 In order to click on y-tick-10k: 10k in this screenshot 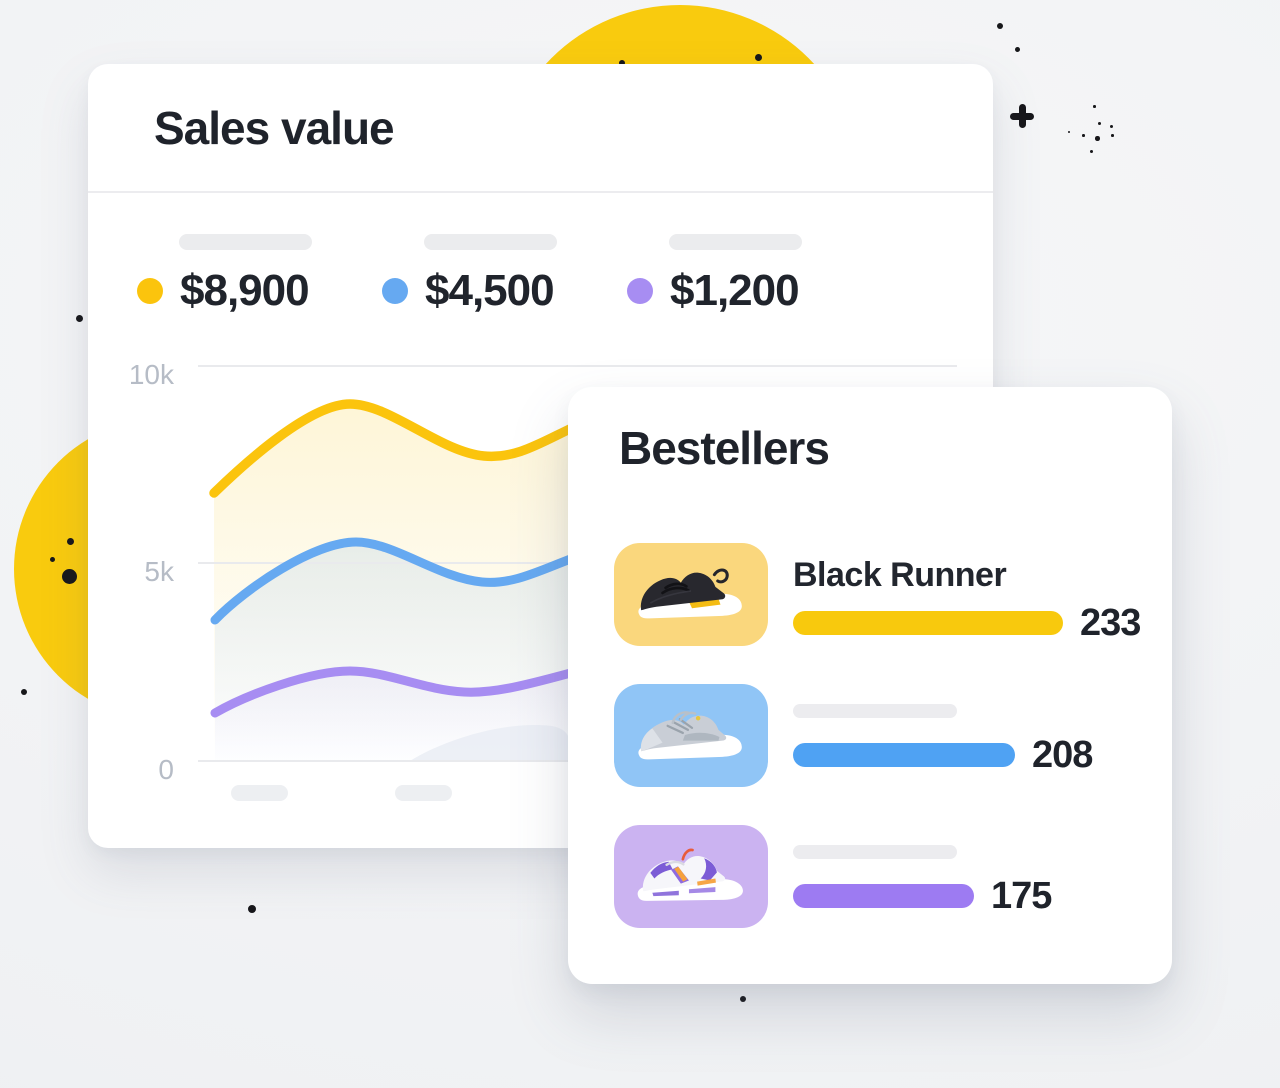, I will do `click(152, 374)`.